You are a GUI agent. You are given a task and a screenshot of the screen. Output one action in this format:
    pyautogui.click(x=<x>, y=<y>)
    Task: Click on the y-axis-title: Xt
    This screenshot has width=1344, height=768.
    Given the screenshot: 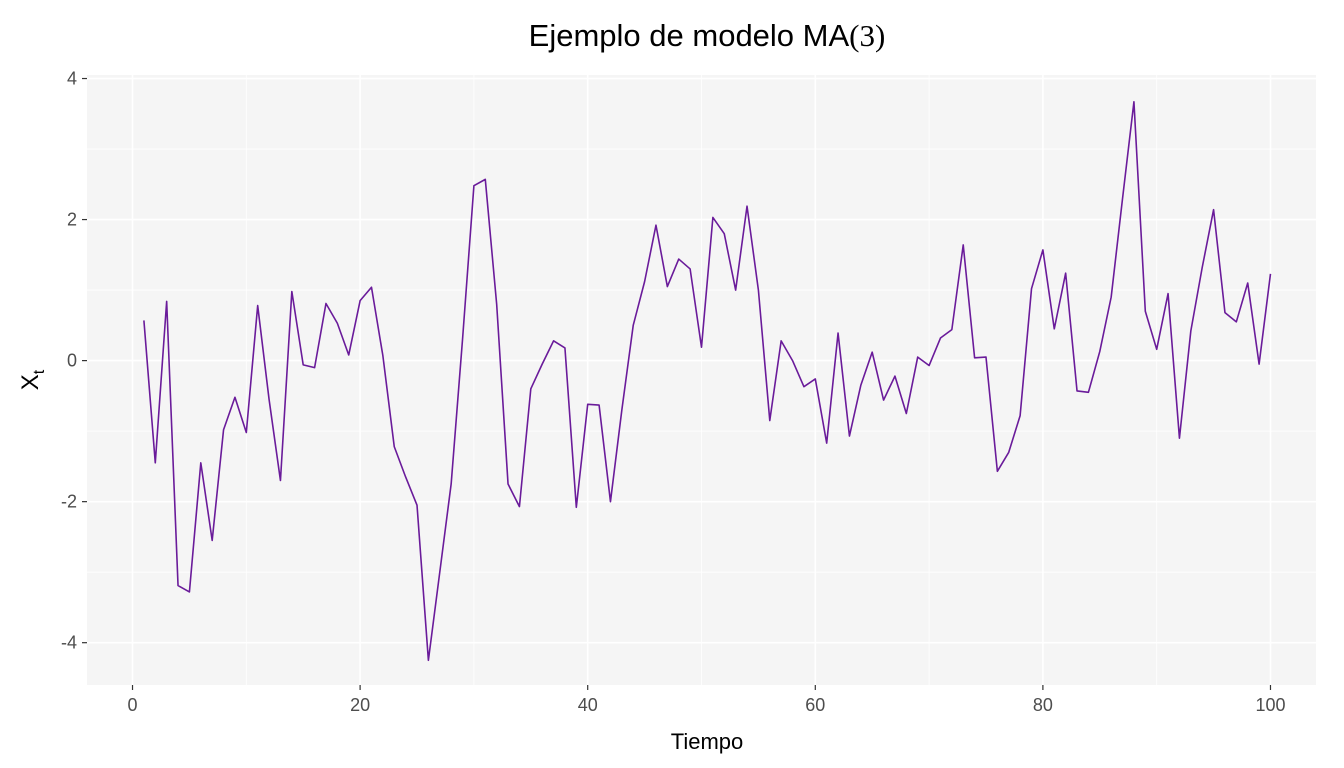 What is the action you would take?
    pyautogui.click(x=32, y=379)
    